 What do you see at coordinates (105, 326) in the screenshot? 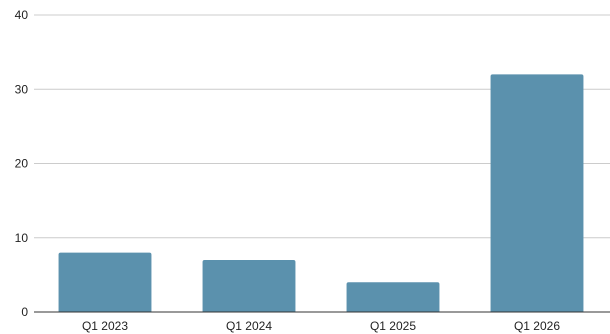
I see `x-tick-label: Q1 2023` at bounding box center [105, 326].